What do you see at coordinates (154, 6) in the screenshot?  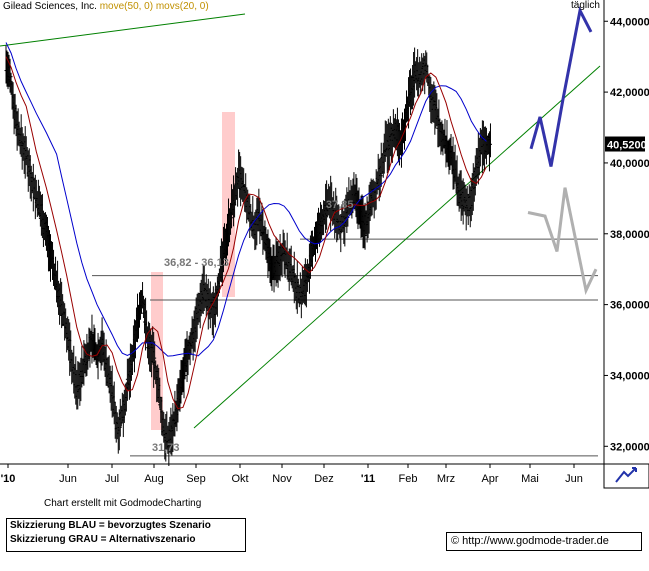 I see `ma-label: move(50, 0) movs(20, 0)` at bounding box center [154, 6].